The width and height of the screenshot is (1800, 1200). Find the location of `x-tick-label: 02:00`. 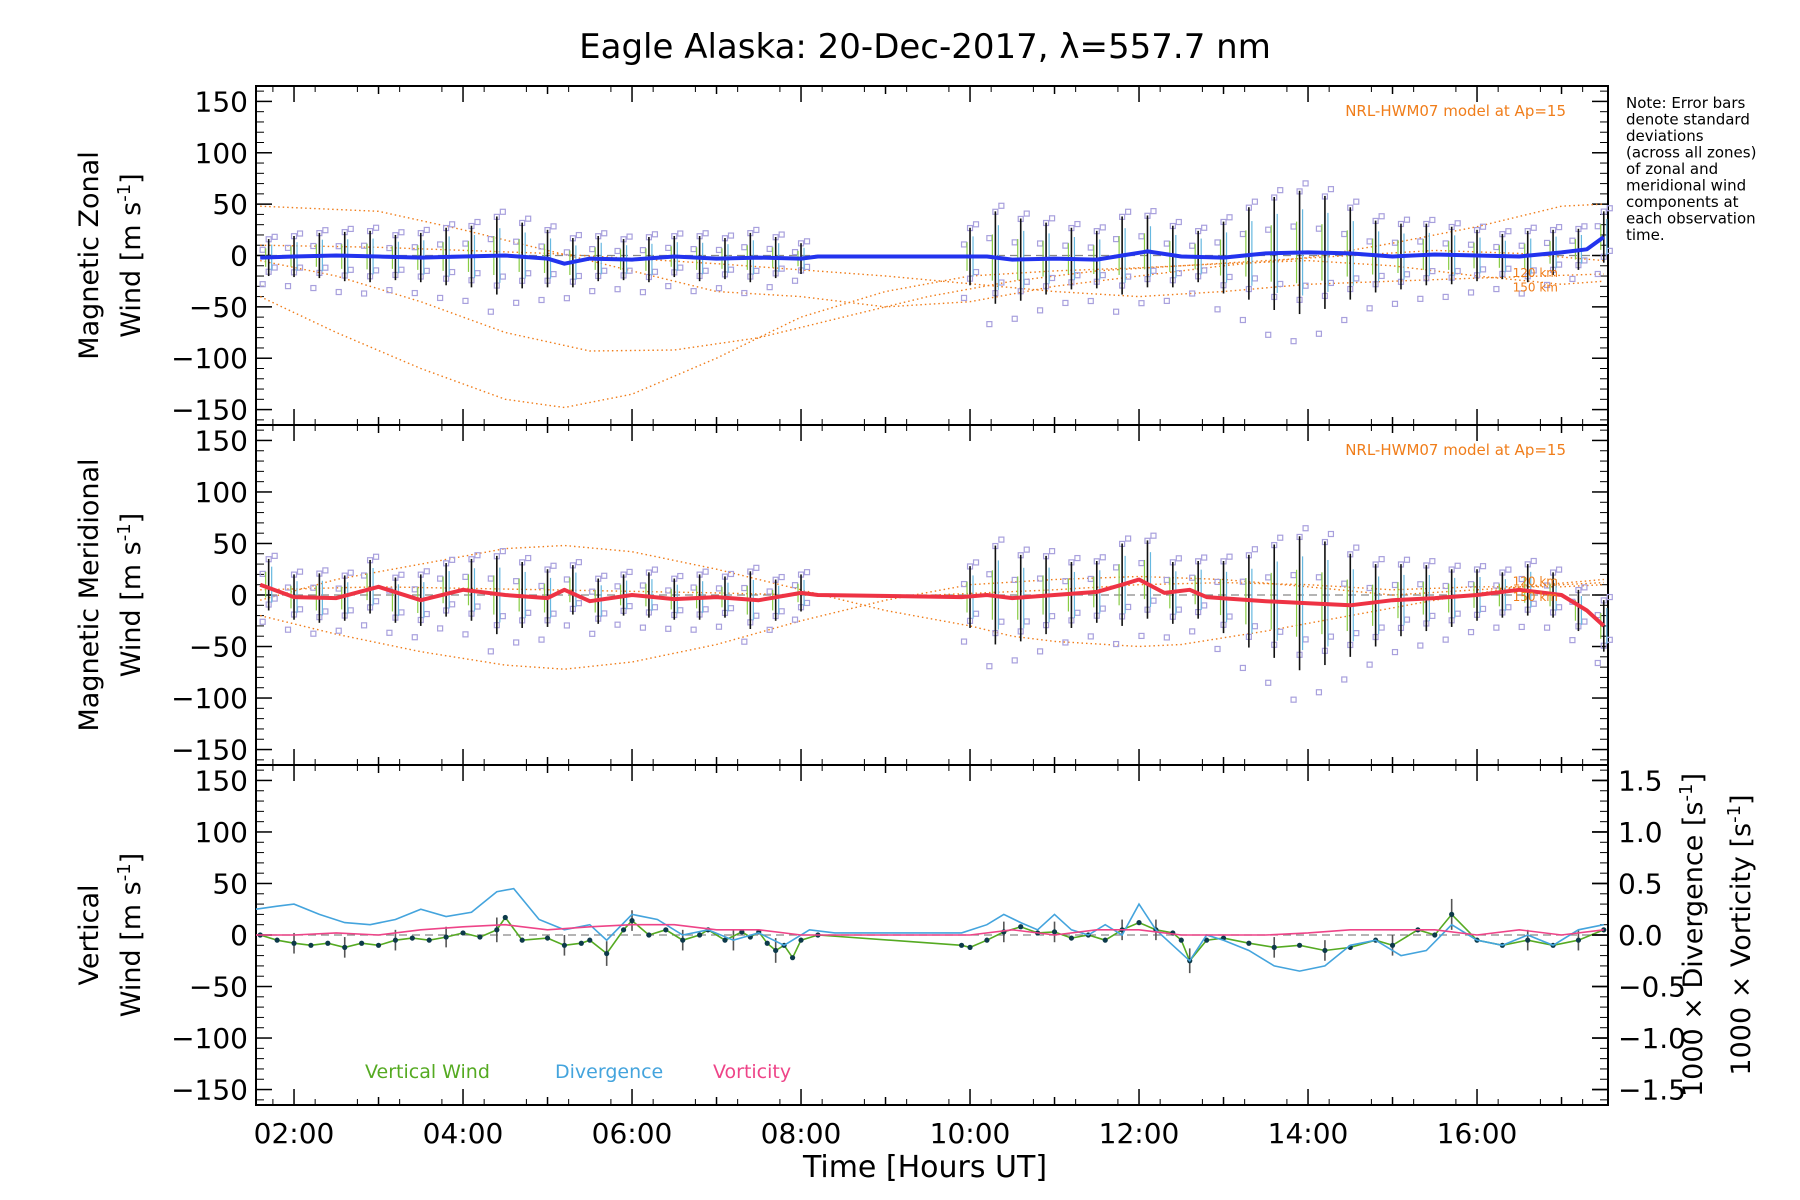

x-tick-label: 02:00 is located at coordinates (294, 1133).